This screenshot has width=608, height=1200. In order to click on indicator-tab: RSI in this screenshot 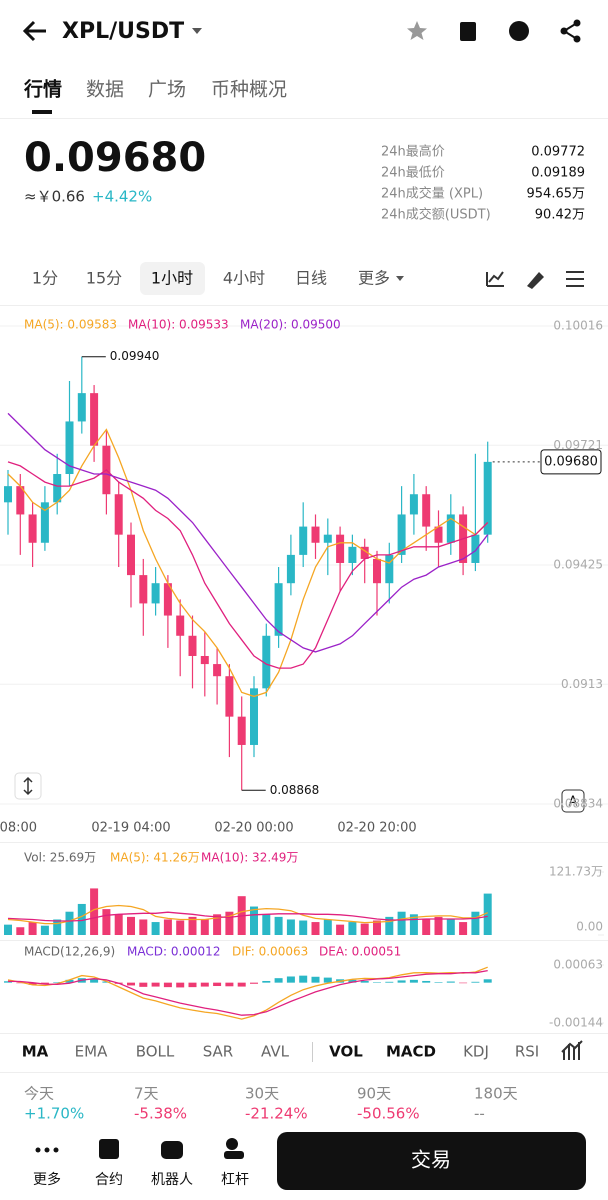, I will do `click(527, 1052)`.